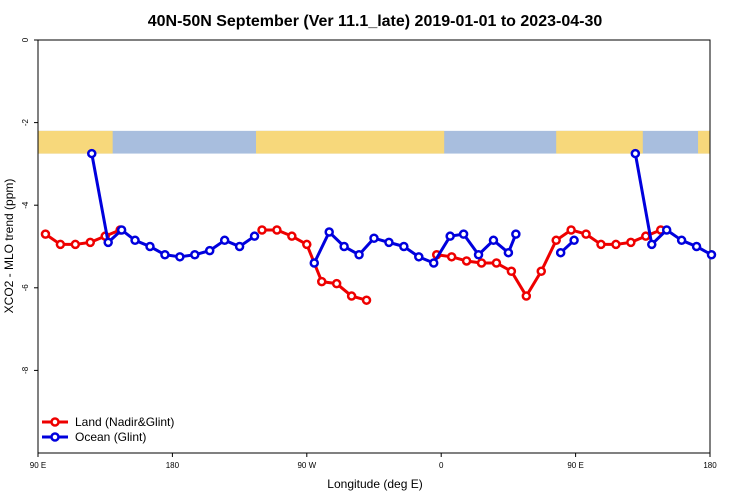  What do you see at coordinates (25, 122) in the screenshot?
I see `y-tick-label: -2` at bounding box center [25, 122].